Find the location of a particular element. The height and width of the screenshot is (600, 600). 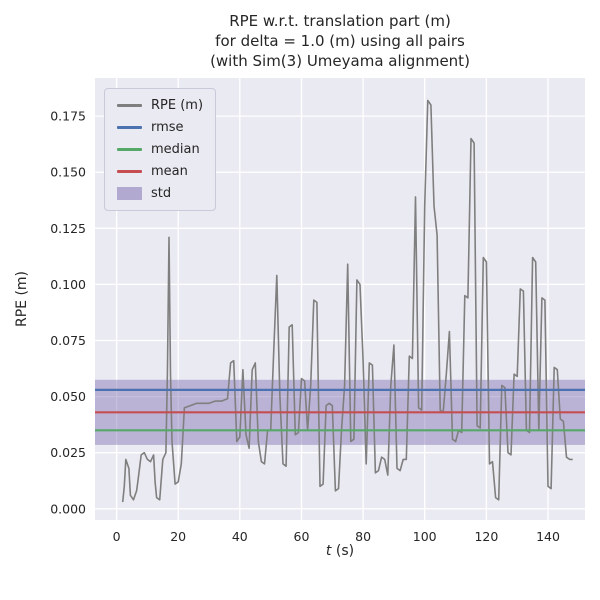

legend-item-rmse: rmse is located at coordinates (160, 127).